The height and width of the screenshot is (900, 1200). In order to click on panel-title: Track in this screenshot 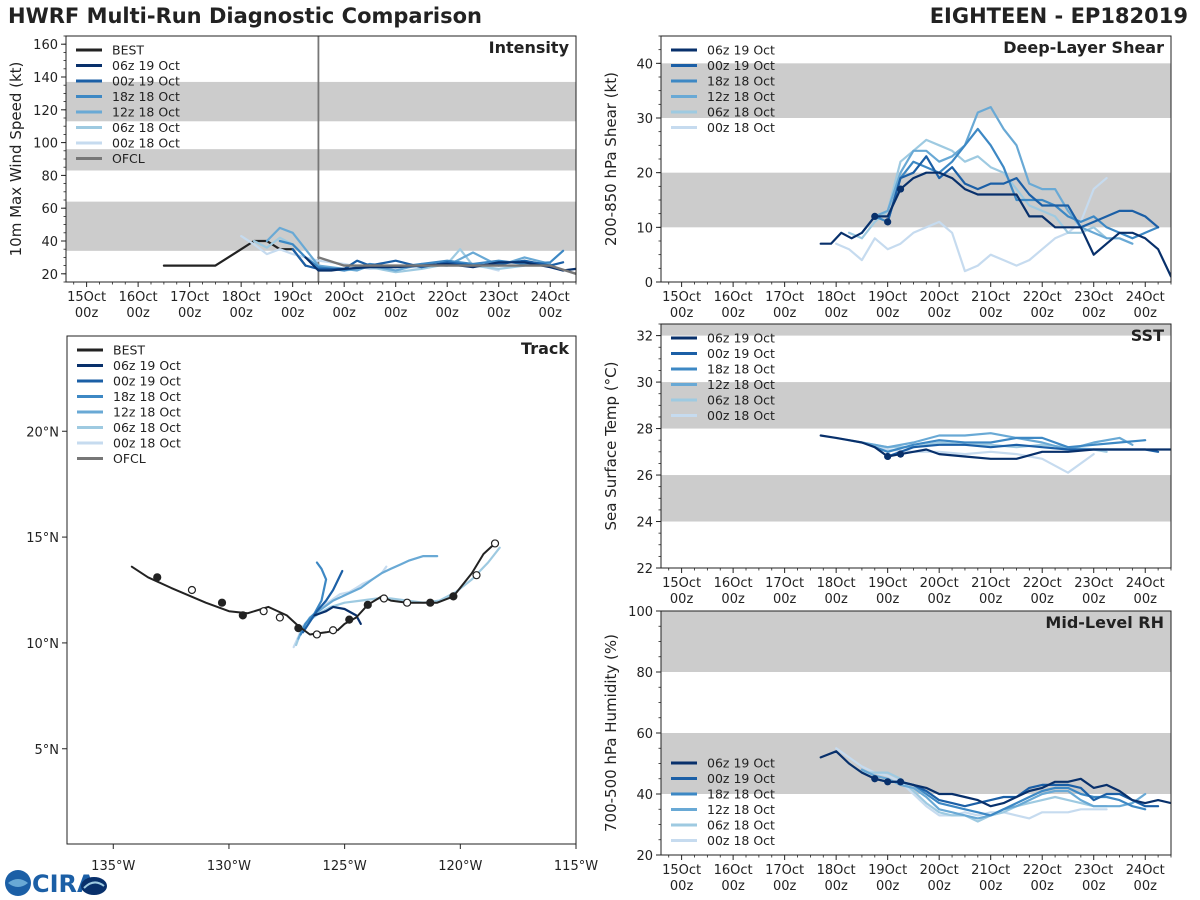, I will do `click(545, 348)`.